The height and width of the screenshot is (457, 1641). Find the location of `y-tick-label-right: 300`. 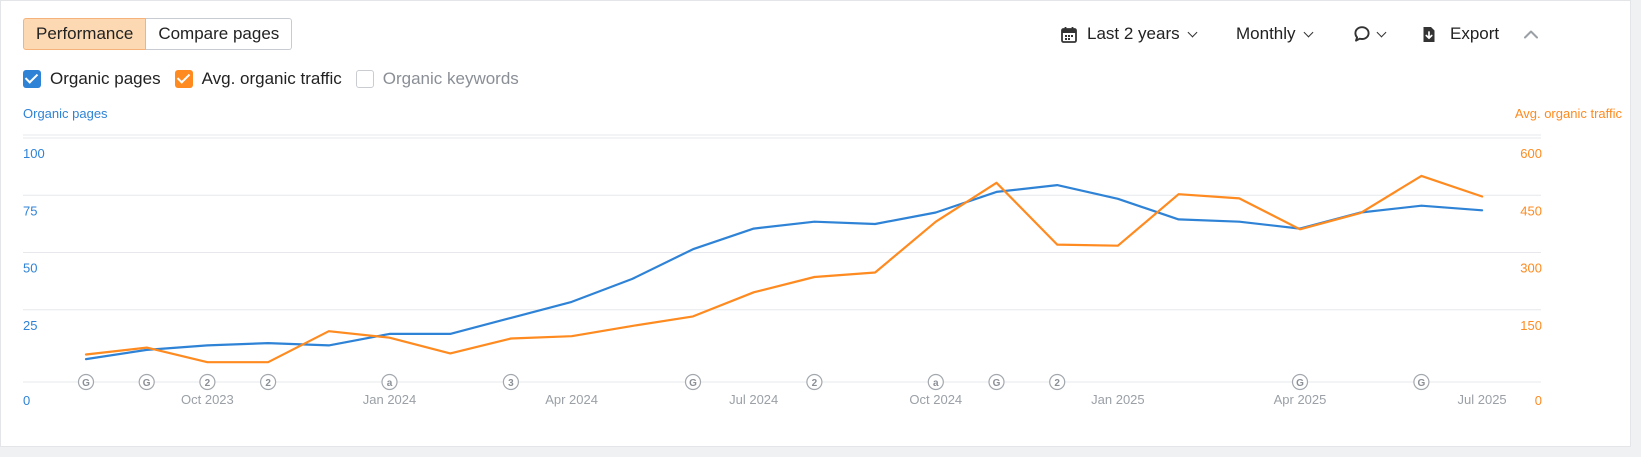

y-tick-label-right: 300 is located at coordinates (1531, 268).